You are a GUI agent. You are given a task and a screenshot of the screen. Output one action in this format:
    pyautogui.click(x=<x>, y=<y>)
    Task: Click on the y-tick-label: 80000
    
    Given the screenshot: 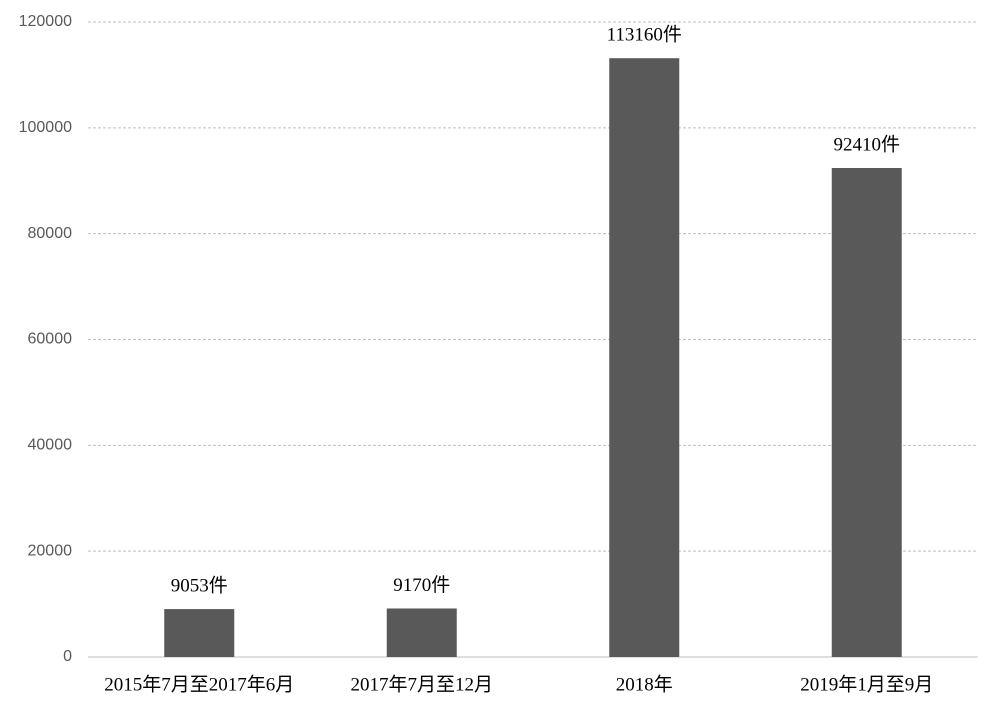 What is the action you would take?
    pyautogui.click(x=50, y=233)
    